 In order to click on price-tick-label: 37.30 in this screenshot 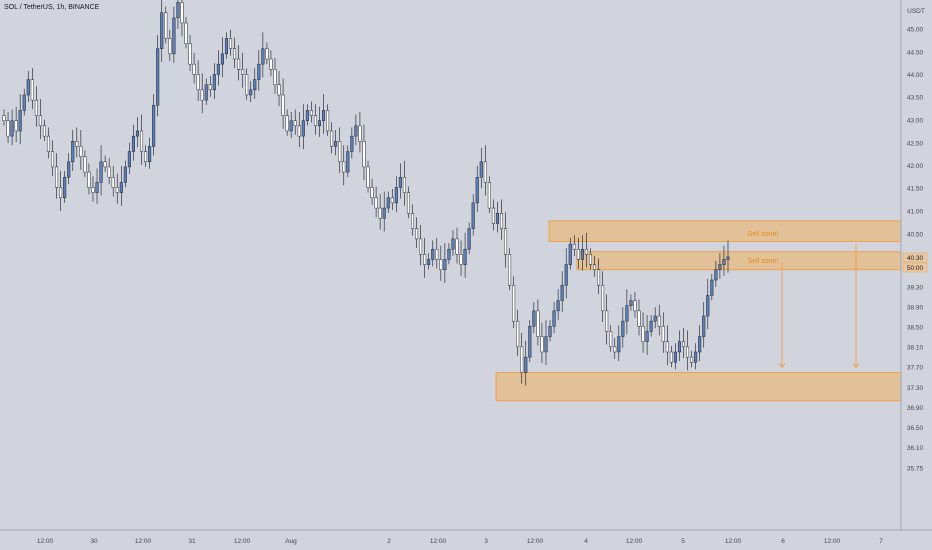, I will do `click(915, 388)`.